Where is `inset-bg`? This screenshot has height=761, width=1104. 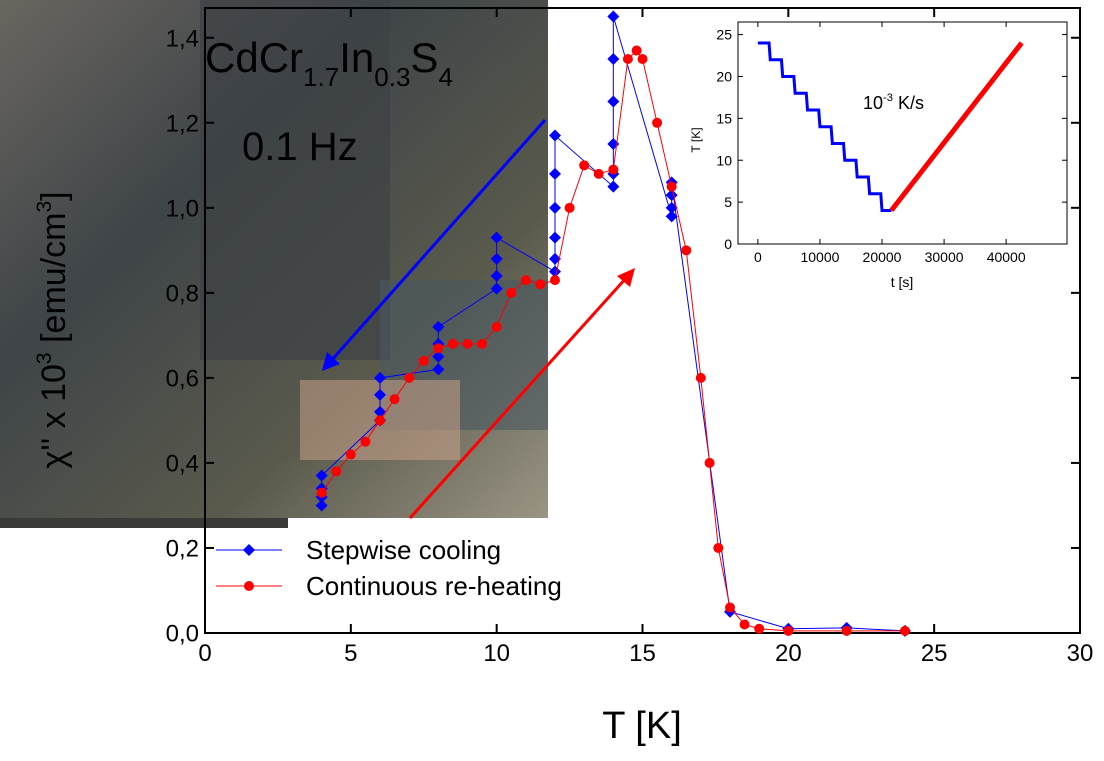
inset-bg is located at coordinates (902, 133).